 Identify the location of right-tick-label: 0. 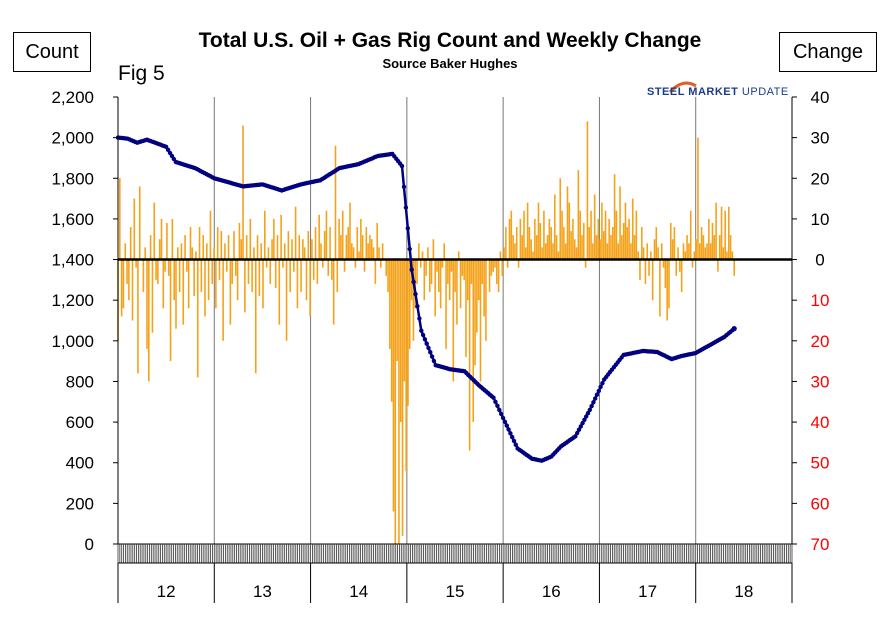
(819, 260).